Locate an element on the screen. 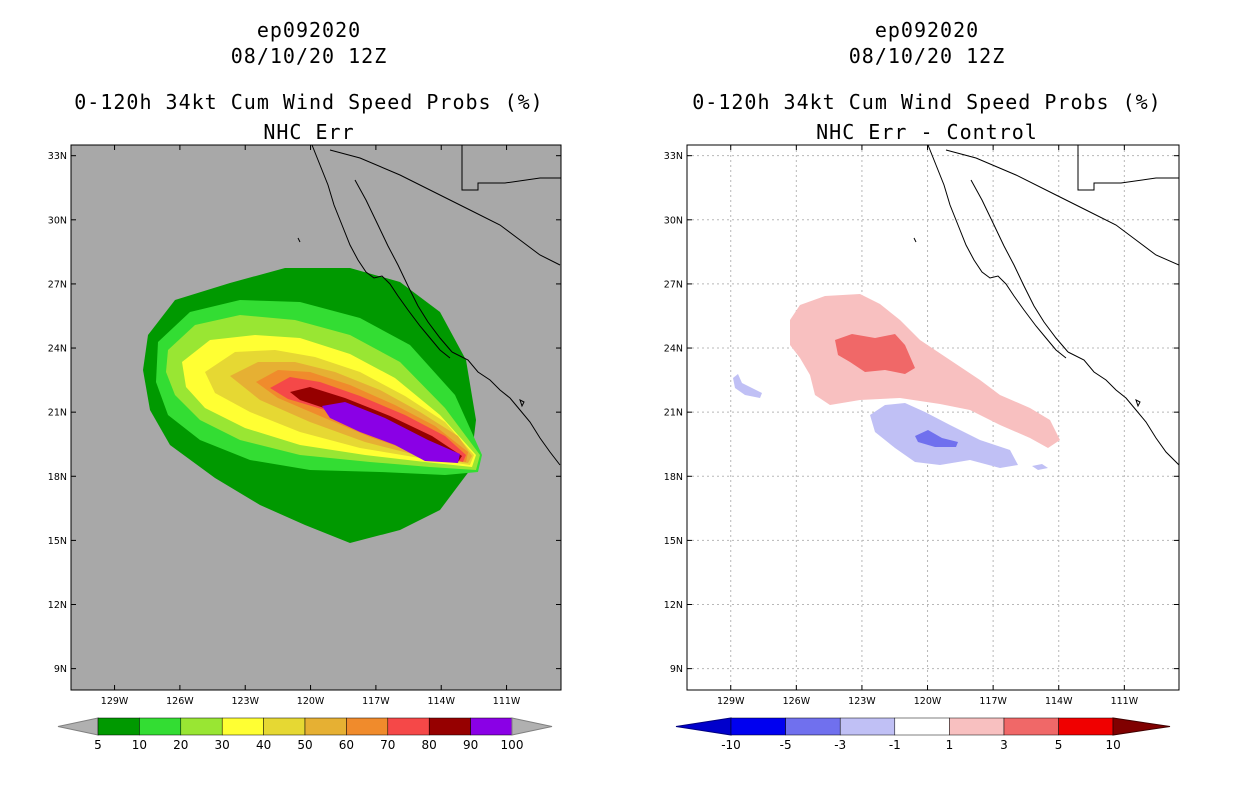 The width and height of the screenshot is (1236, 800). right-x-tick-label: 126W is located at coordinates (797, 701).